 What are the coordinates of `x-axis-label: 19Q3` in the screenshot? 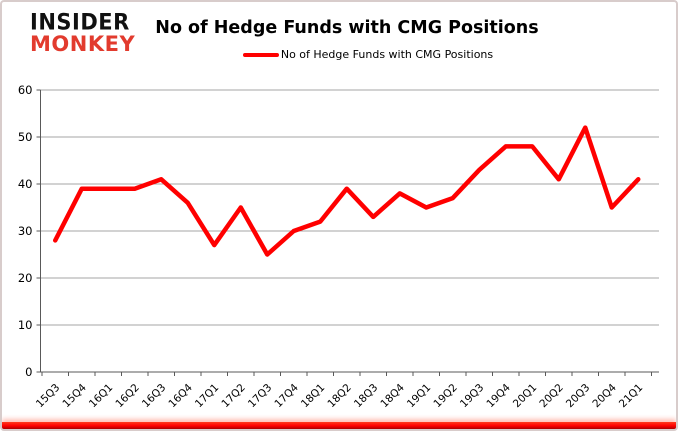 It's located at (472, 396).